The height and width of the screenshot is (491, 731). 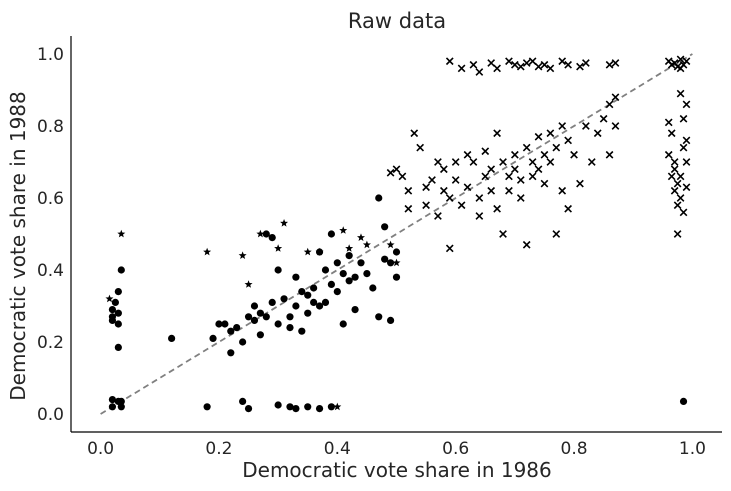 What do you see at coordinates (50, 271) in the screenshot?
I see `y-tick-label: 0.4` at bounding box center [50, 271].